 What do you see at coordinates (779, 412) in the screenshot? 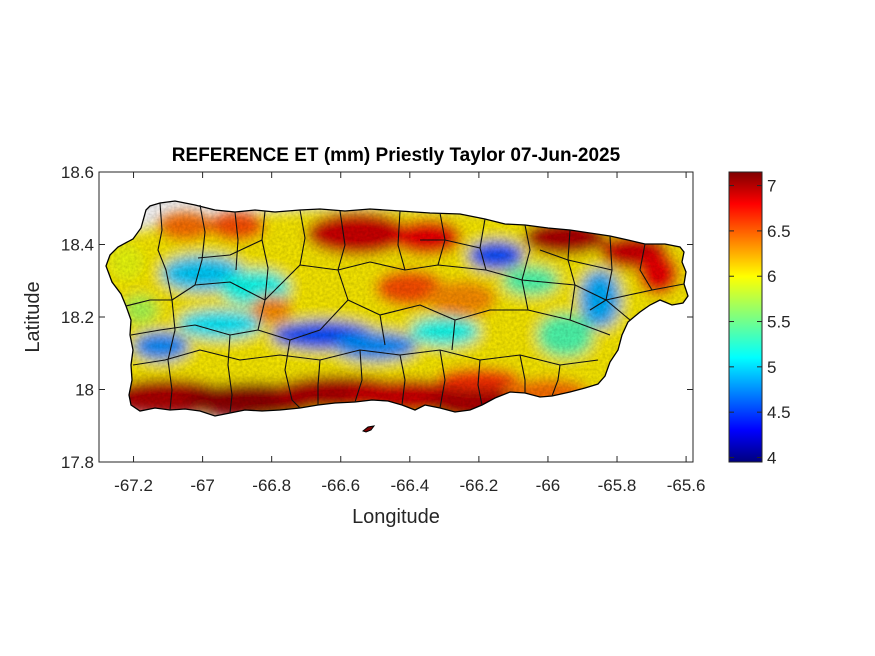
I see `colorbar-tick-label: 4.5` at bounding box center [779, 412].